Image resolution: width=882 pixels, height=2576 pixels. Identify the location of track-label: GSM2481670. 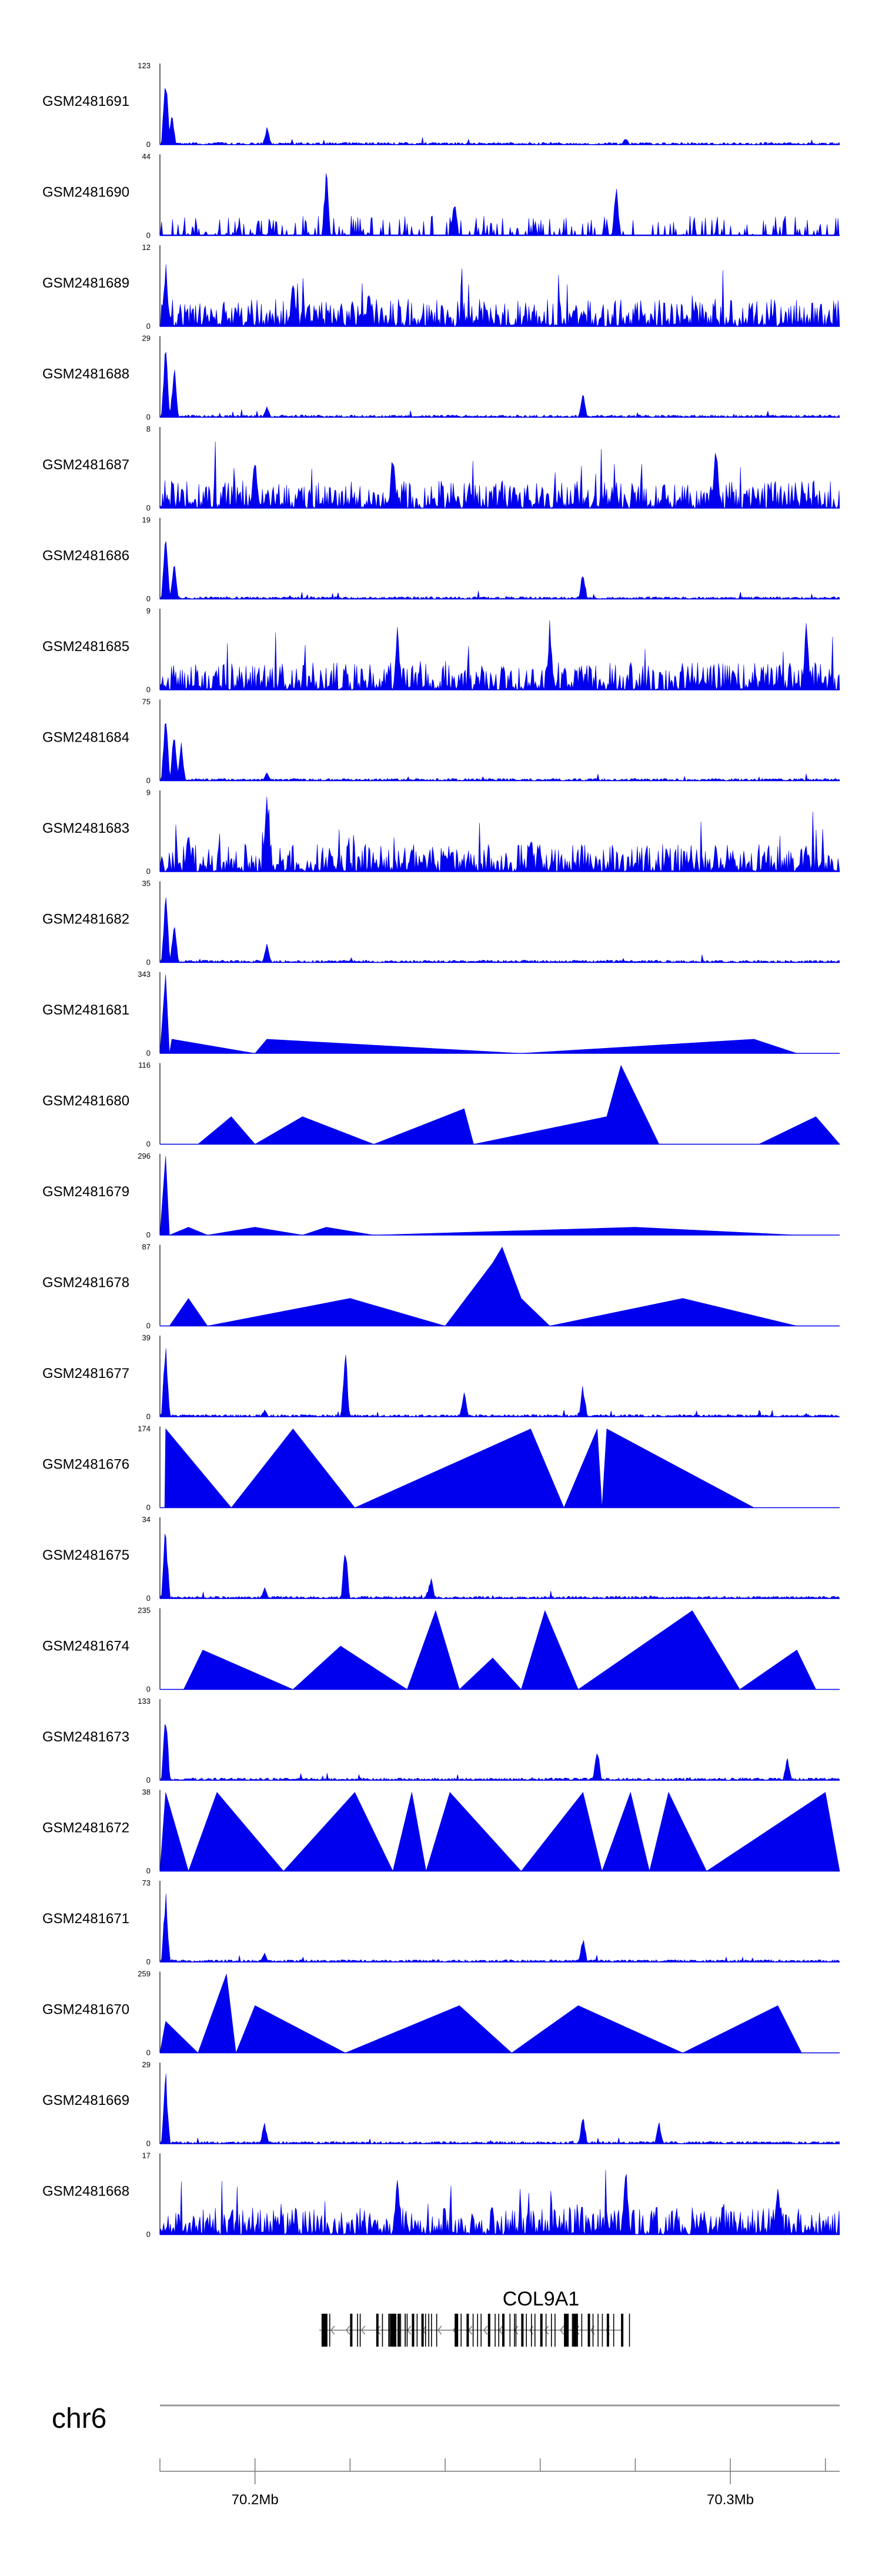
(85, 2010).